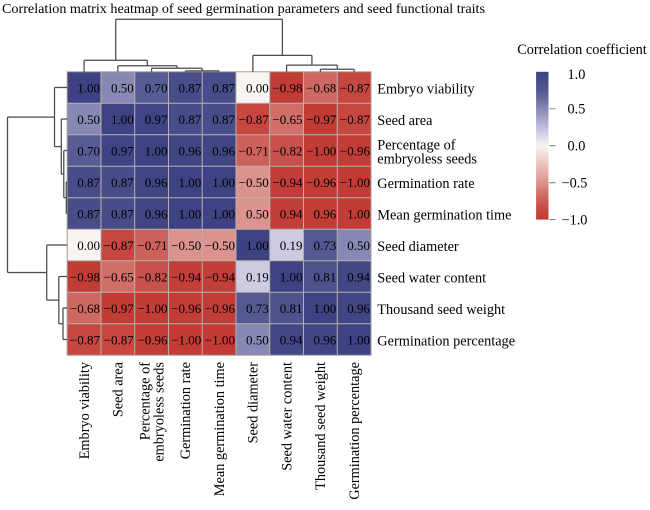 This screenshot has width=650, height=510. What do you see at coordinates (156, 87) in the screenshot?
I see `svg-text: 0.70` at bounding box center [156, 87].